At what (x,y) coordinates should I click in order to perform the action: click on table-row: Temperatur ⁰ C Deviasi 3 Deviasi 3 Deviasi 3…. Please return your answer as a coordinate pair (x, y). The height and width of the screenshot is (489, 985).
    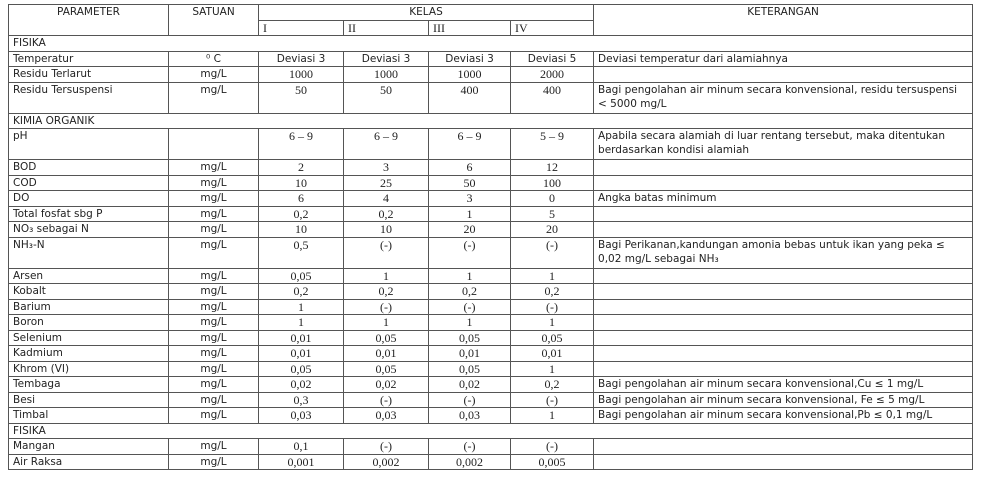
    Looking at the image, I should click on (491, 58).